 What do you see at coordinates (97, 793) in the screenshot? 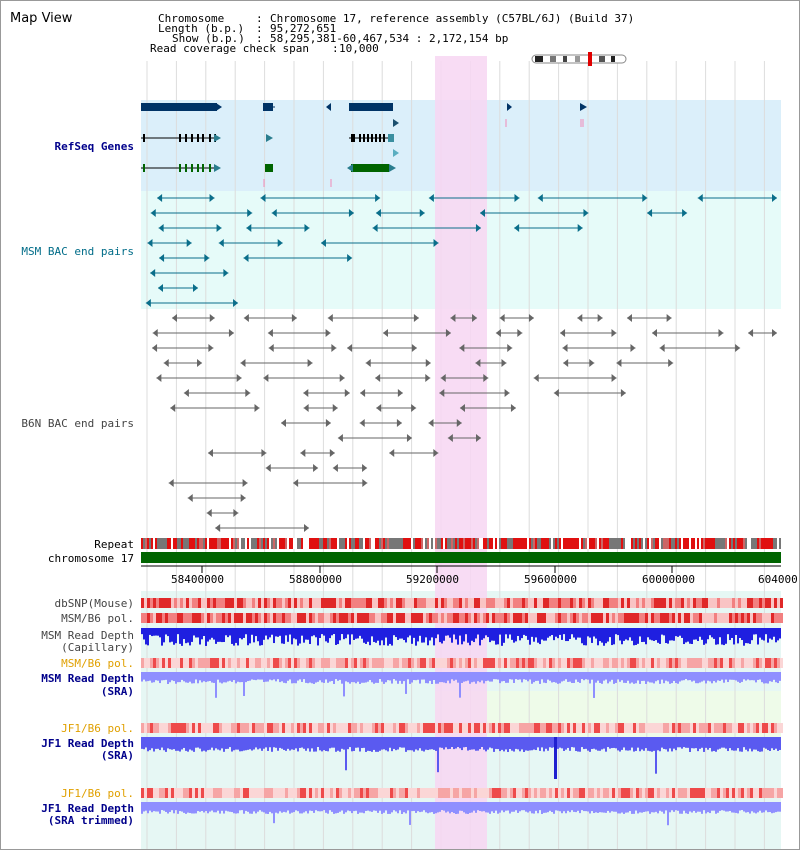
I see `track-label-jf1-b6-pol-2: JF1/B6 pol.` at bounding box center [97, 793].